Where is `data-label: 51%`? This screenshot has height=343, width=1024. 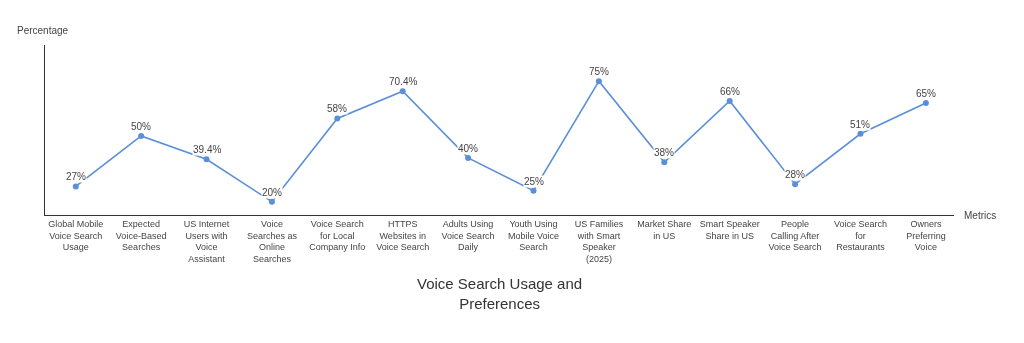
data-label: 51% is located at coordinates (860, 124).